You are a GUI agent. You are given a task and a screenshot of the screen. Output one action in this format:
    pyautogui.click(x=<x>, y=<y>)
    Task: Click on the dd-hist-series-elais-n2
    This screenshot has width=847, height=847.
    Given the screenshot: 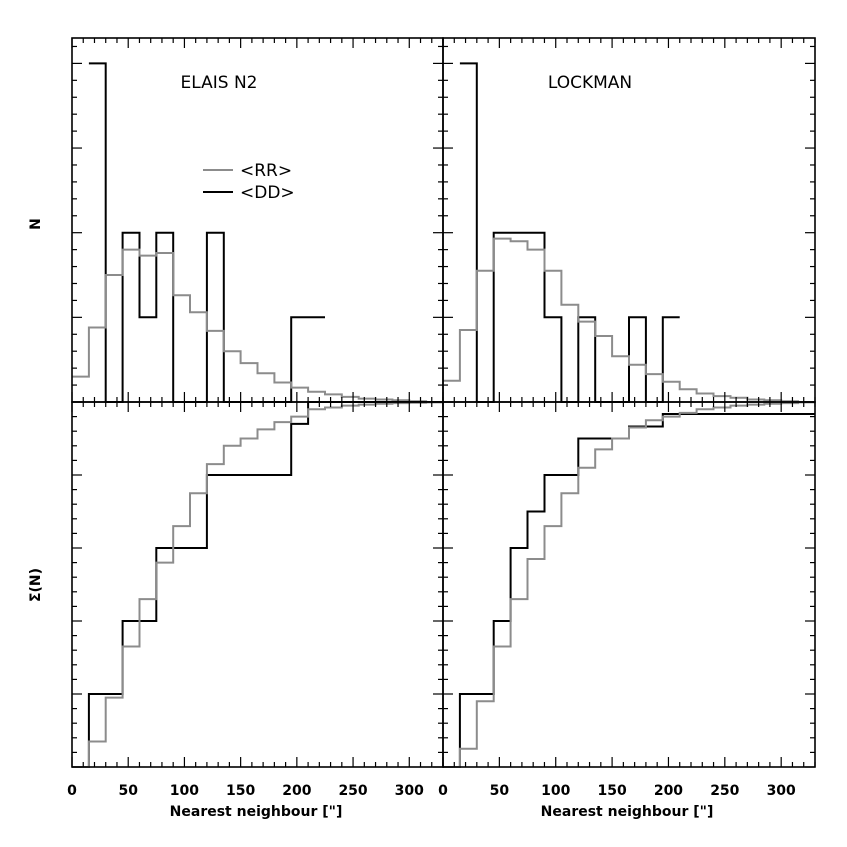 What is the action you would take?
    pyautogui.click(x=206, y=232)
    